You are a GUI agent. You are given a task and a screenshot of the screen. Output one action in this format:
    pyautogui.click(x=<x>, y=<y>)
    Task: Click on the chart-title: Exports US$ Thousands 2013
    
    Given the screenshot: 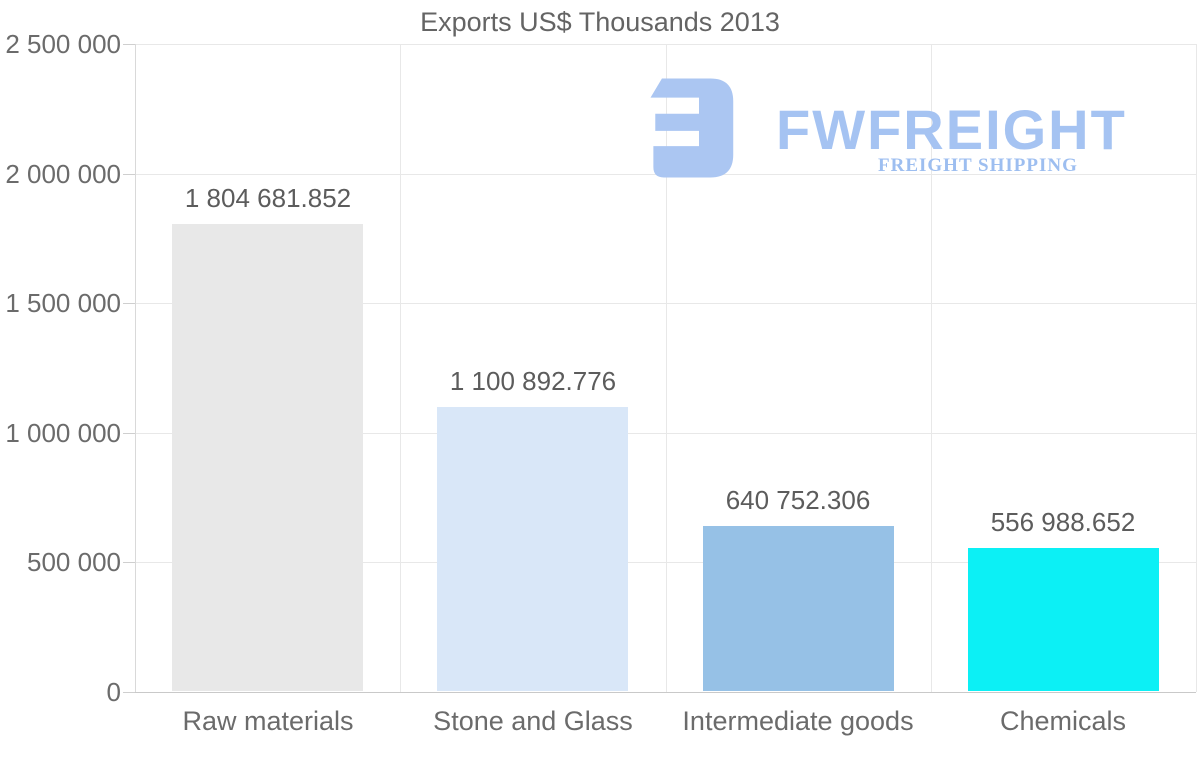 What is the action you would take?
    pyautogui.click(x=600, y=22)
    